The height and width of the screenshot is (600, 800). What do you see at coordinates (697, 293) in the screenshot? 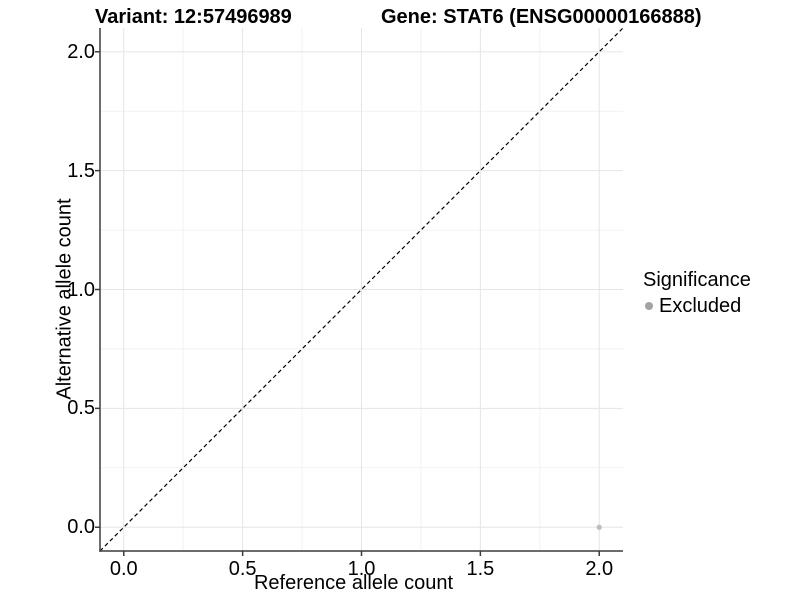
I see `legend: Significance Excluded` at bounding box center [697, 293].